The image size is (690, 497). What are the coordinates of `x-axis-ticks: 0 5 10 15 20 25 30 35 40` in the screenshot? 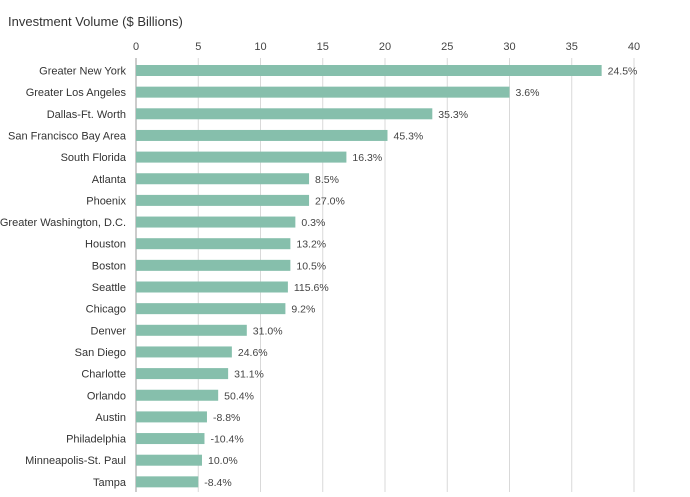 It's located at (386, 47).